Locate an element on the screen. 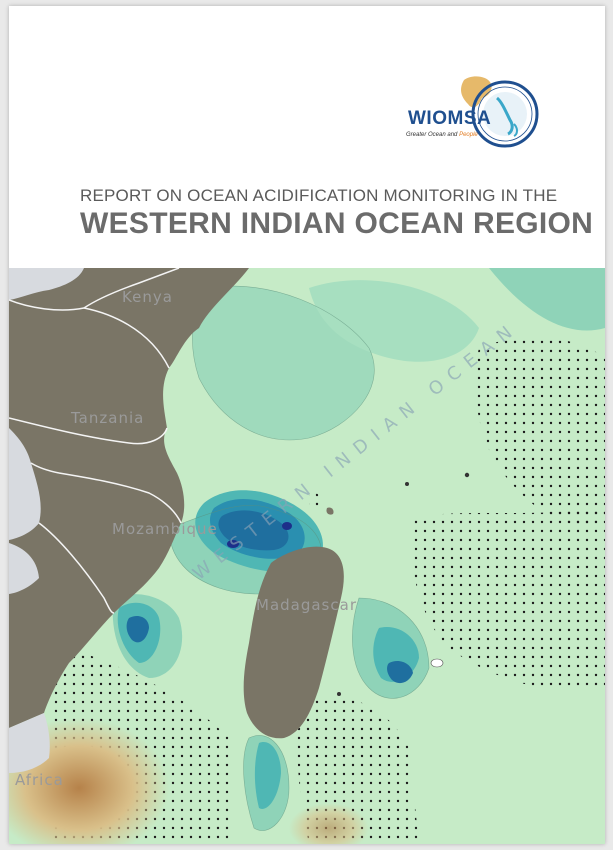 Image resolution: width=613 pixels, height=850 pixels. label-mozambique: Mozambique is located at coordinates (165, 529).